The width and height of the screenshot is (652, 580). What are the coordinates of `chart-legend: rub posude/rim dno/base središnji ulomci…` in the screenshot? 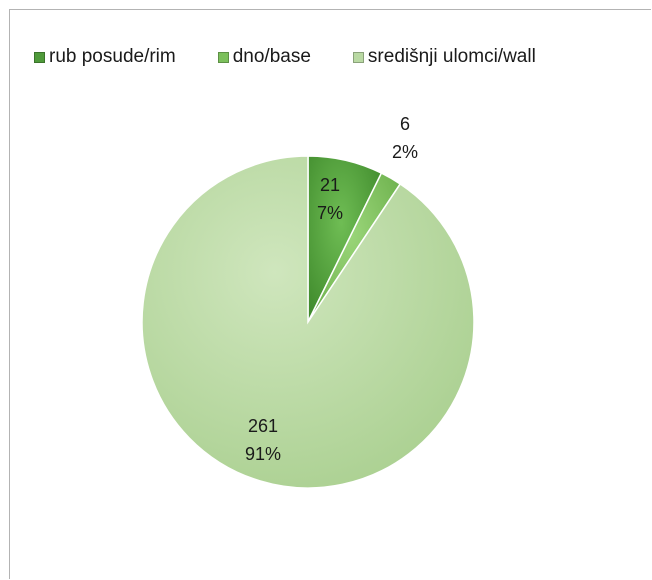 It's located at (285, 57).